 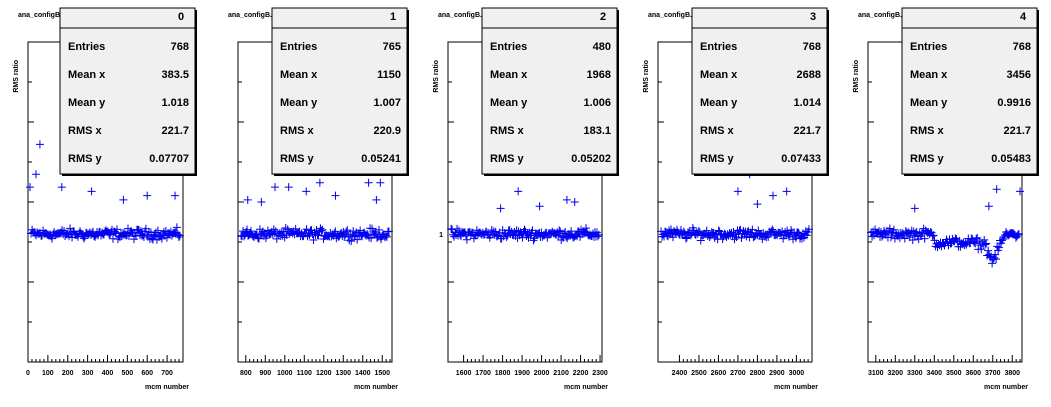 I want to click on x-tick-label: 3700, so click(x=993, y=373).